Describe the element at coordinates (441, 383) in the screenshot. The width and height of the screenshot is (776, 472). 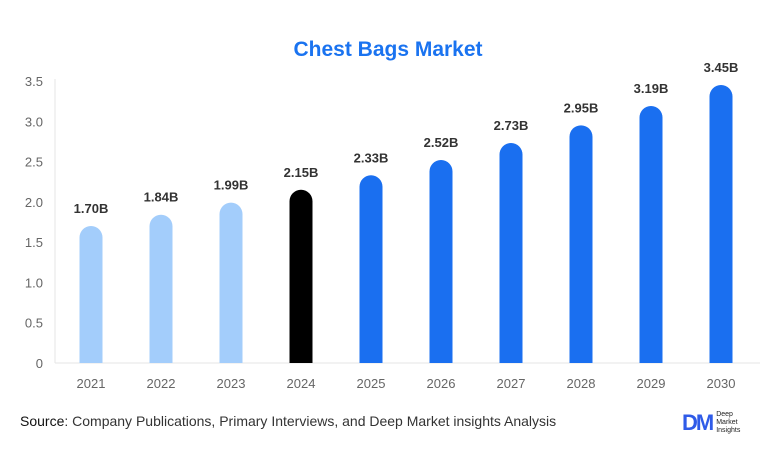
I see `x-tick-label: 2026` at that location.